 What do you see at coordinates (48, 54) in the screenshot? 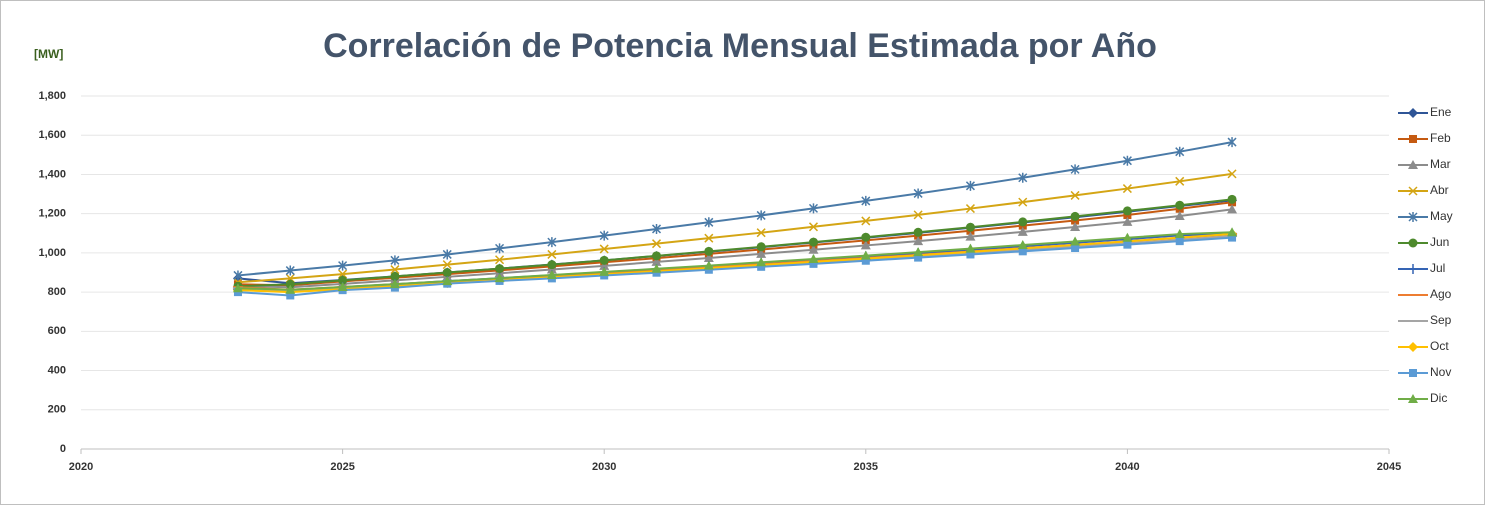
I see `y-axis-label: [MW]` at bounding box center [48, 54].